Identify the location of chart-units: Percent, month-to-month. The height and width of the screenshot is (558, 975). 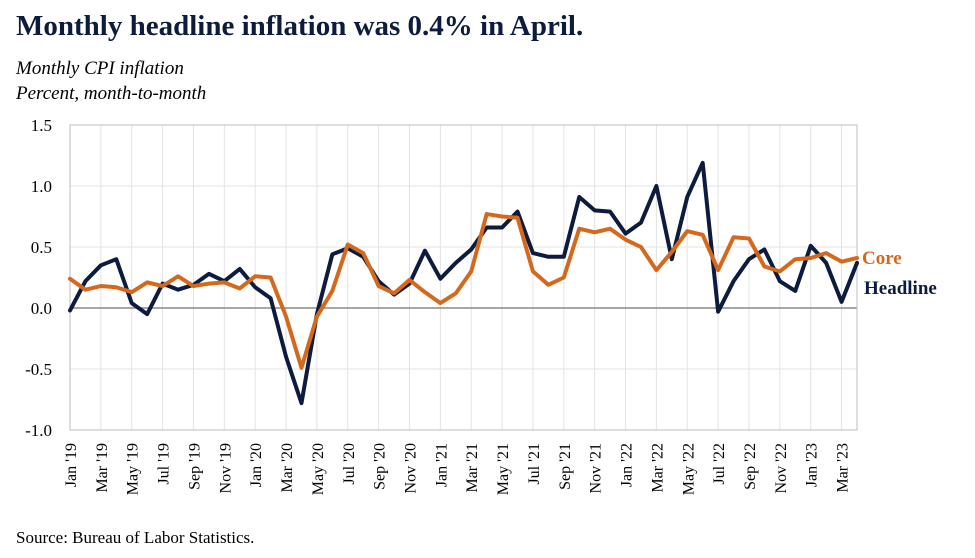
(111, 93).